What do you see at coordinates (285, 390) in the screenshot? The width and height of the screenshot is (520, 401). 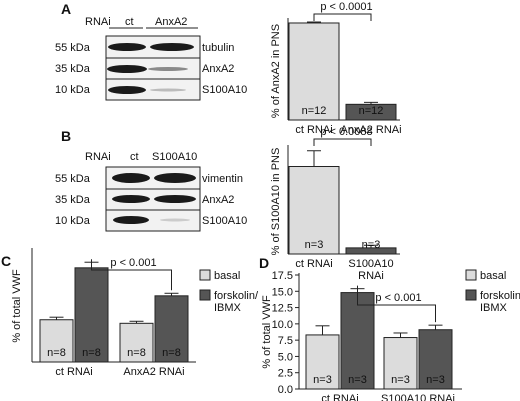 I see `y-tick-label: 0.0` at bounding box center [285, 390].